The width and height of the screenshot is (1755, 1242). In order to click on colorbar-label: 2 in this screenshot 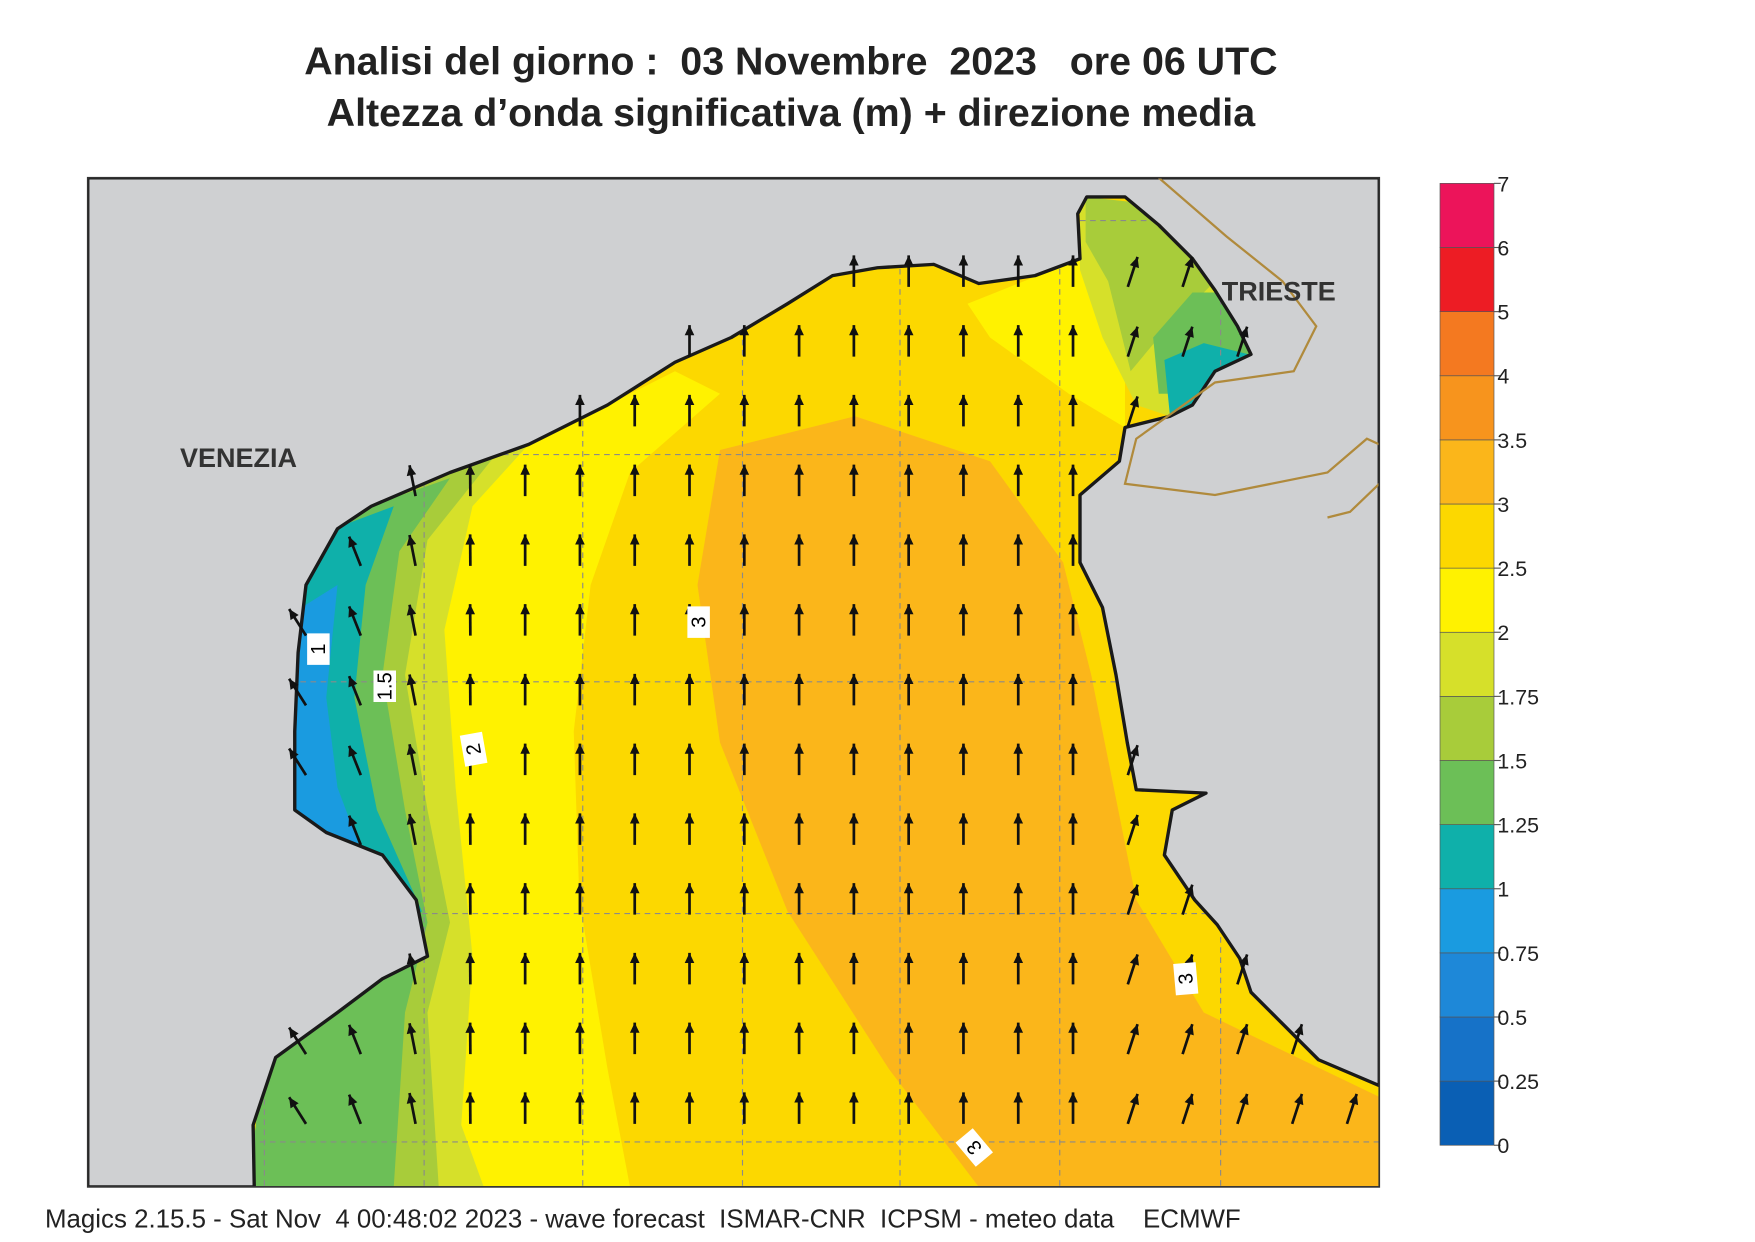, I will do `click(1503, 633)`.